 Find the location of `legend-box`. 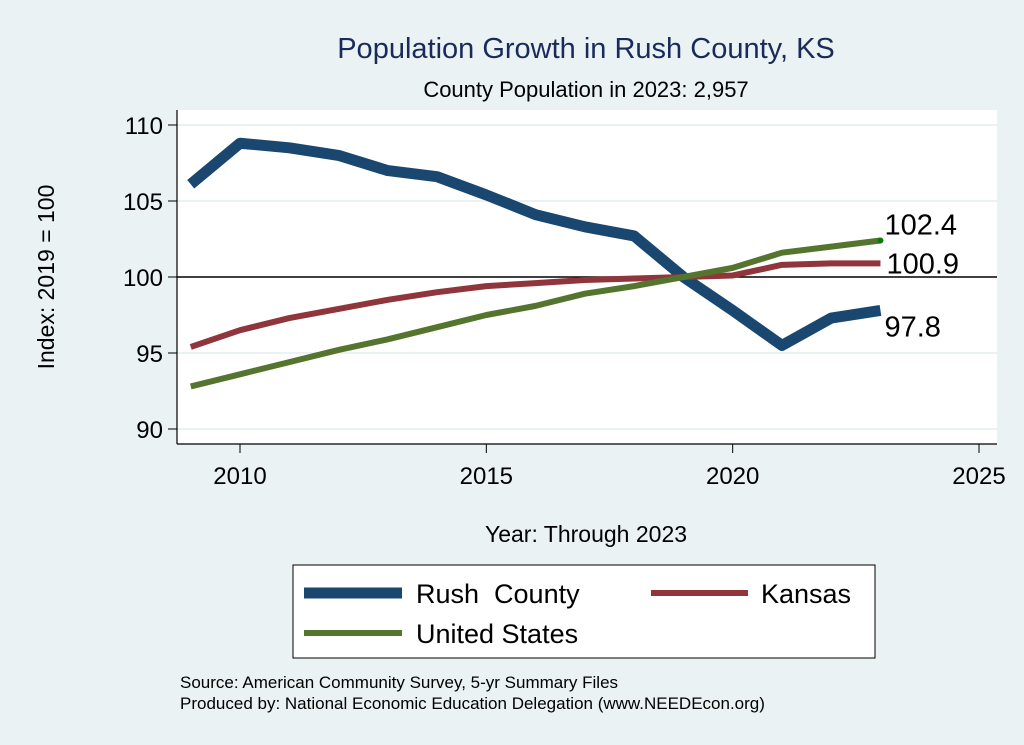

legend-box is located at coordinates (584, 611).